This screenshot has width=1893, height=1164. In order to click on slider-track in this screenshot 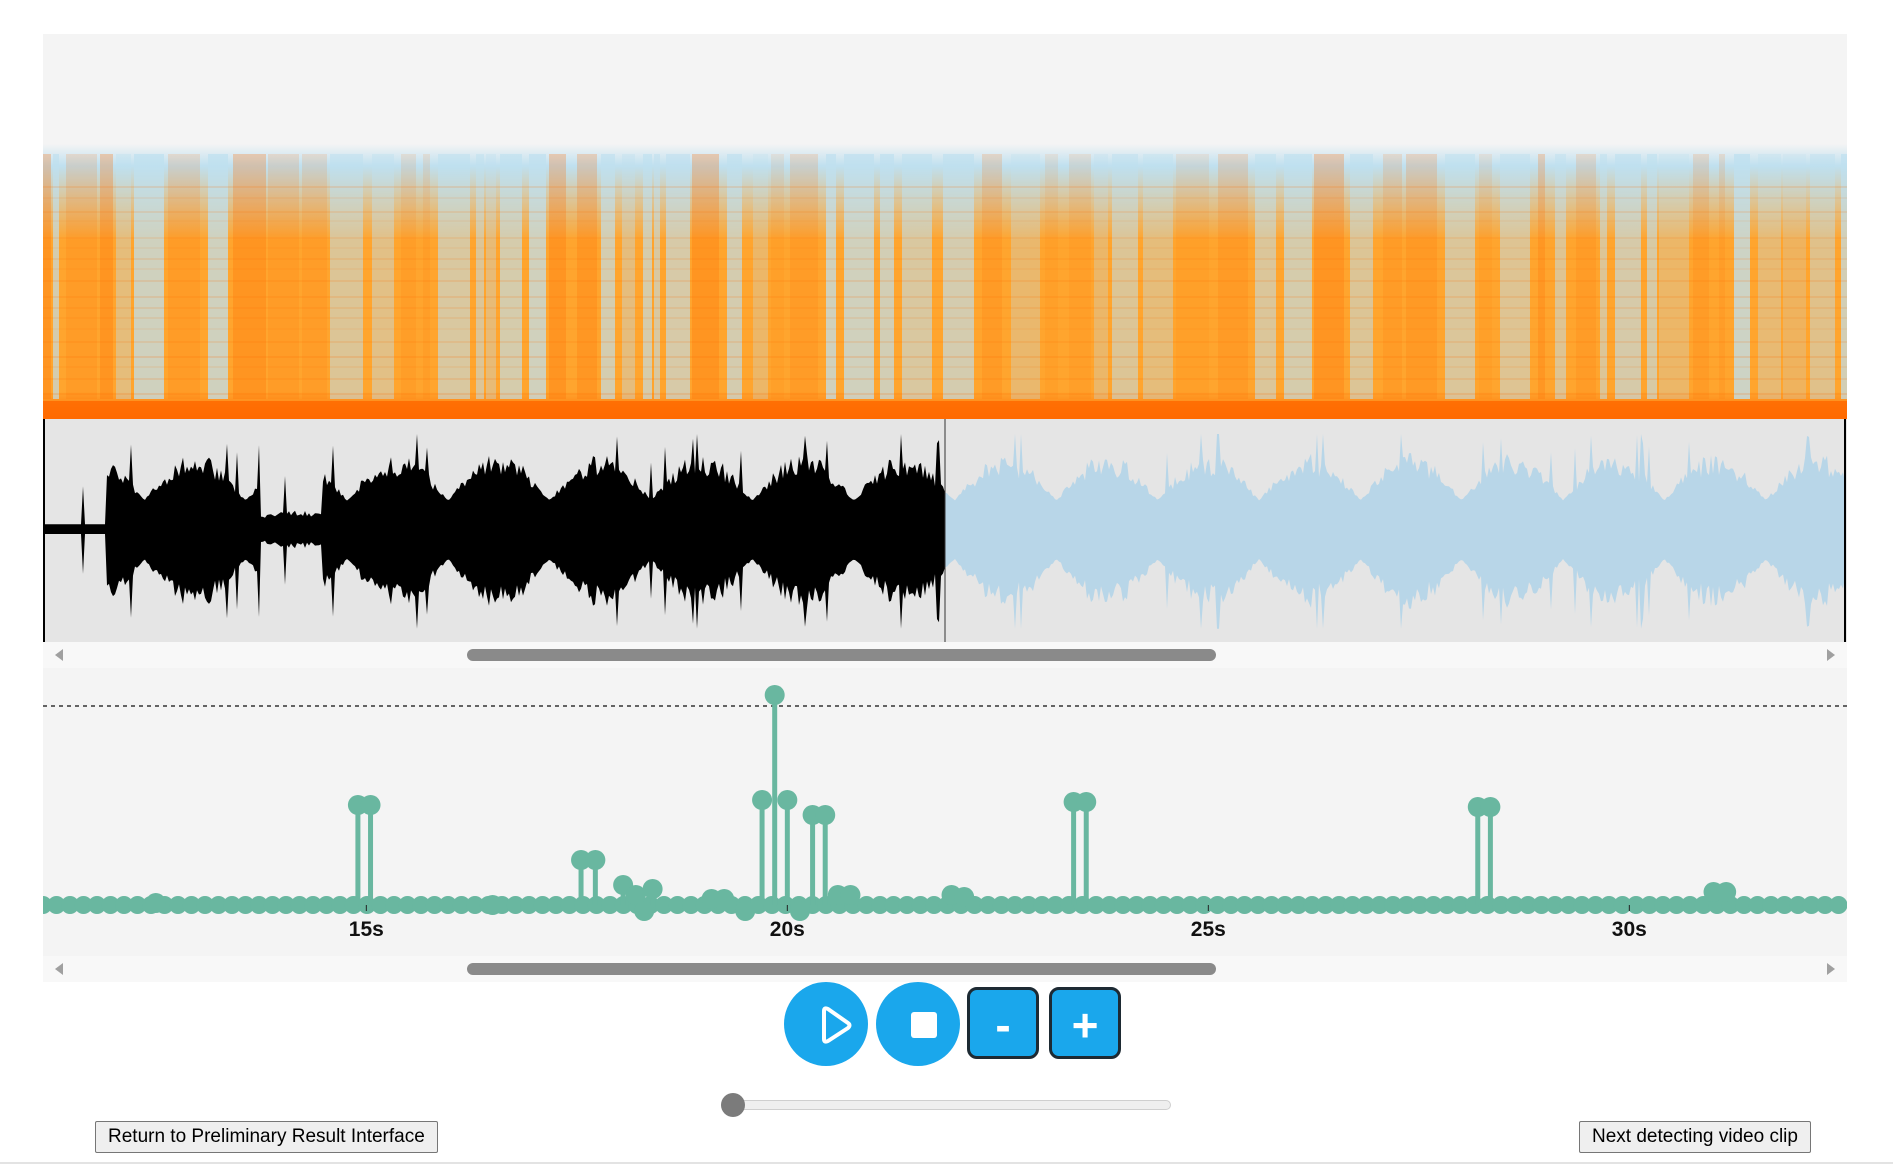, I will do `click(946, 1105)`.